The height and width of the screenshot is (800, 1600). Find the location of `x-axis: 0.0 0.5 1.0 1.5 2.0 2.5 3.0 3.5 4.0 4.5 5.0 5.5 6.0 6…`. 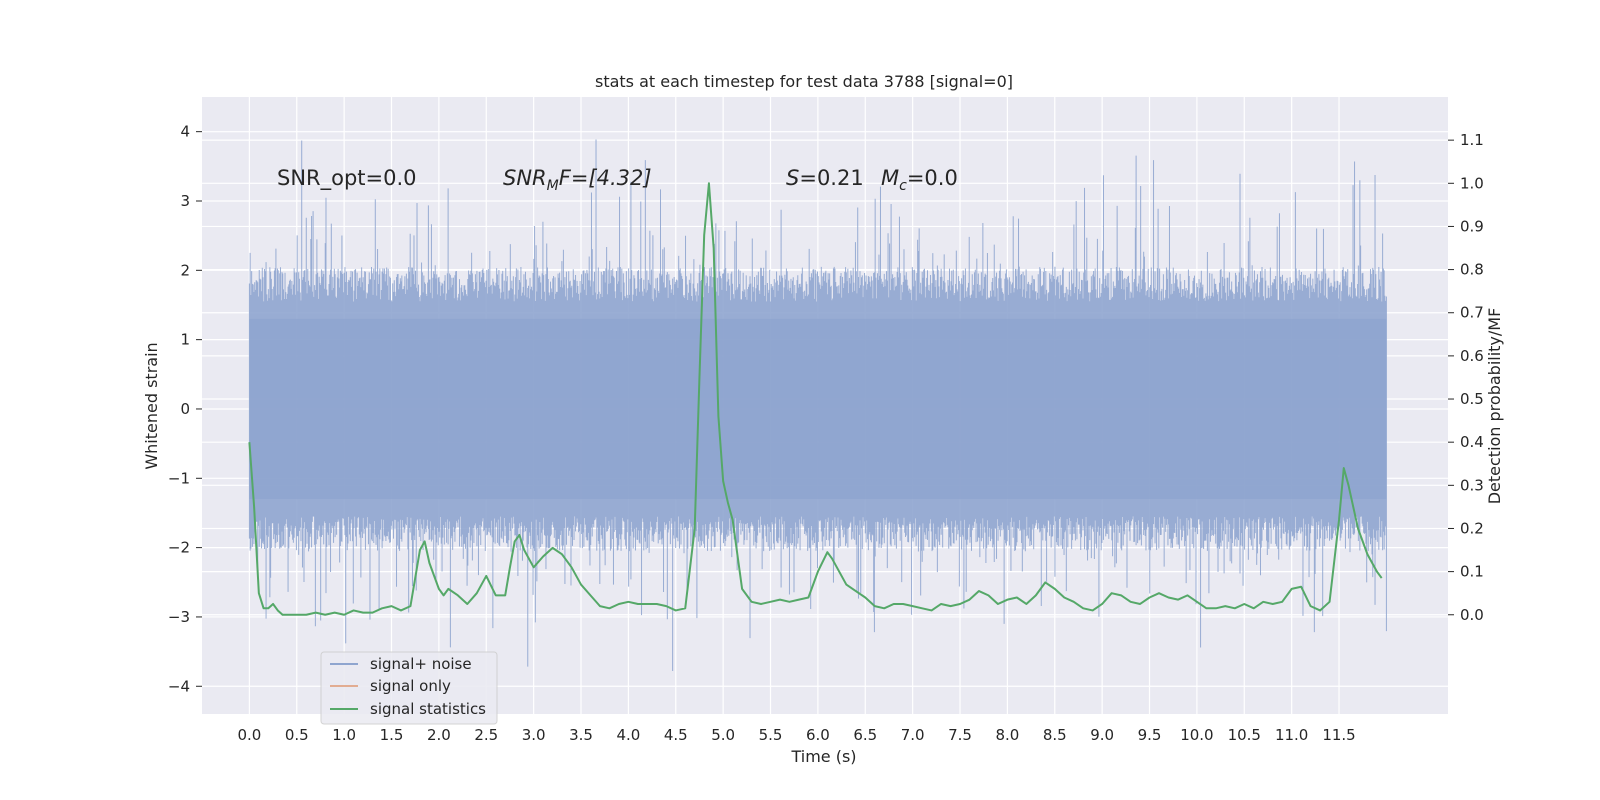

x-axis: 0.0 0.5 1.0 1.5 2.0 2.5 3.0 3.5 4.0 4.5 5.0 5.5 6.0 6… is located at coordinates (796, 735).